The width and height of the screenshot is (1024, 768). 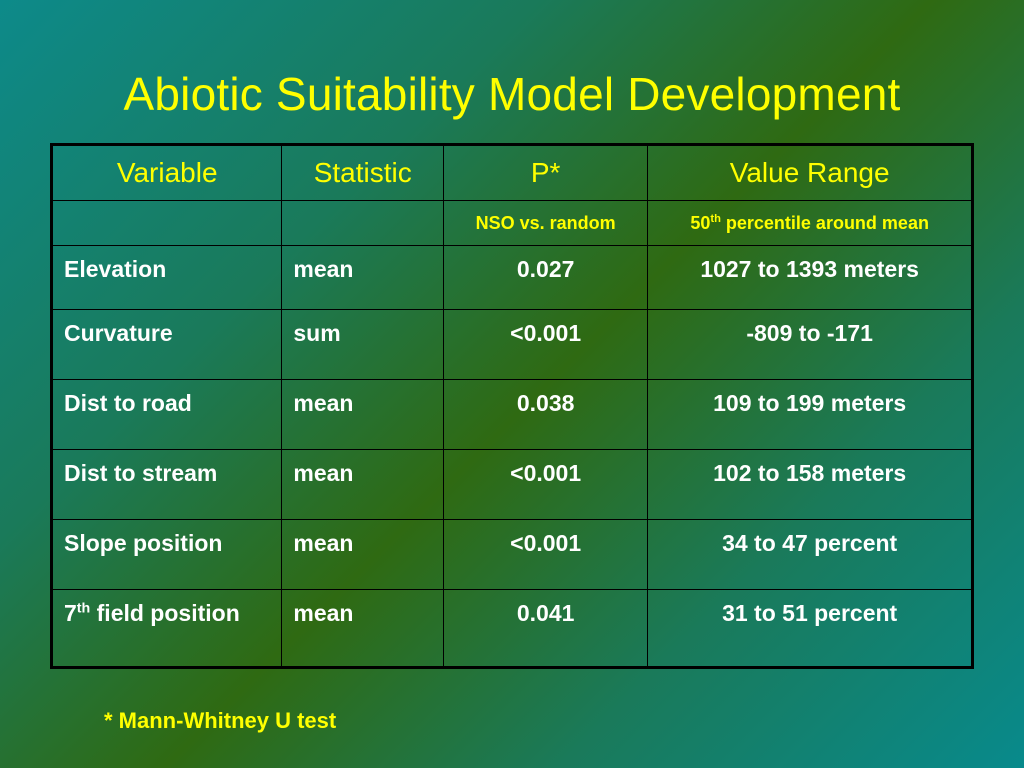 What do you see at coordinates (810, 277) in the screenshot?
I see `cell-range: 1027 to 1393 meters` at bounding box center [810, 277].